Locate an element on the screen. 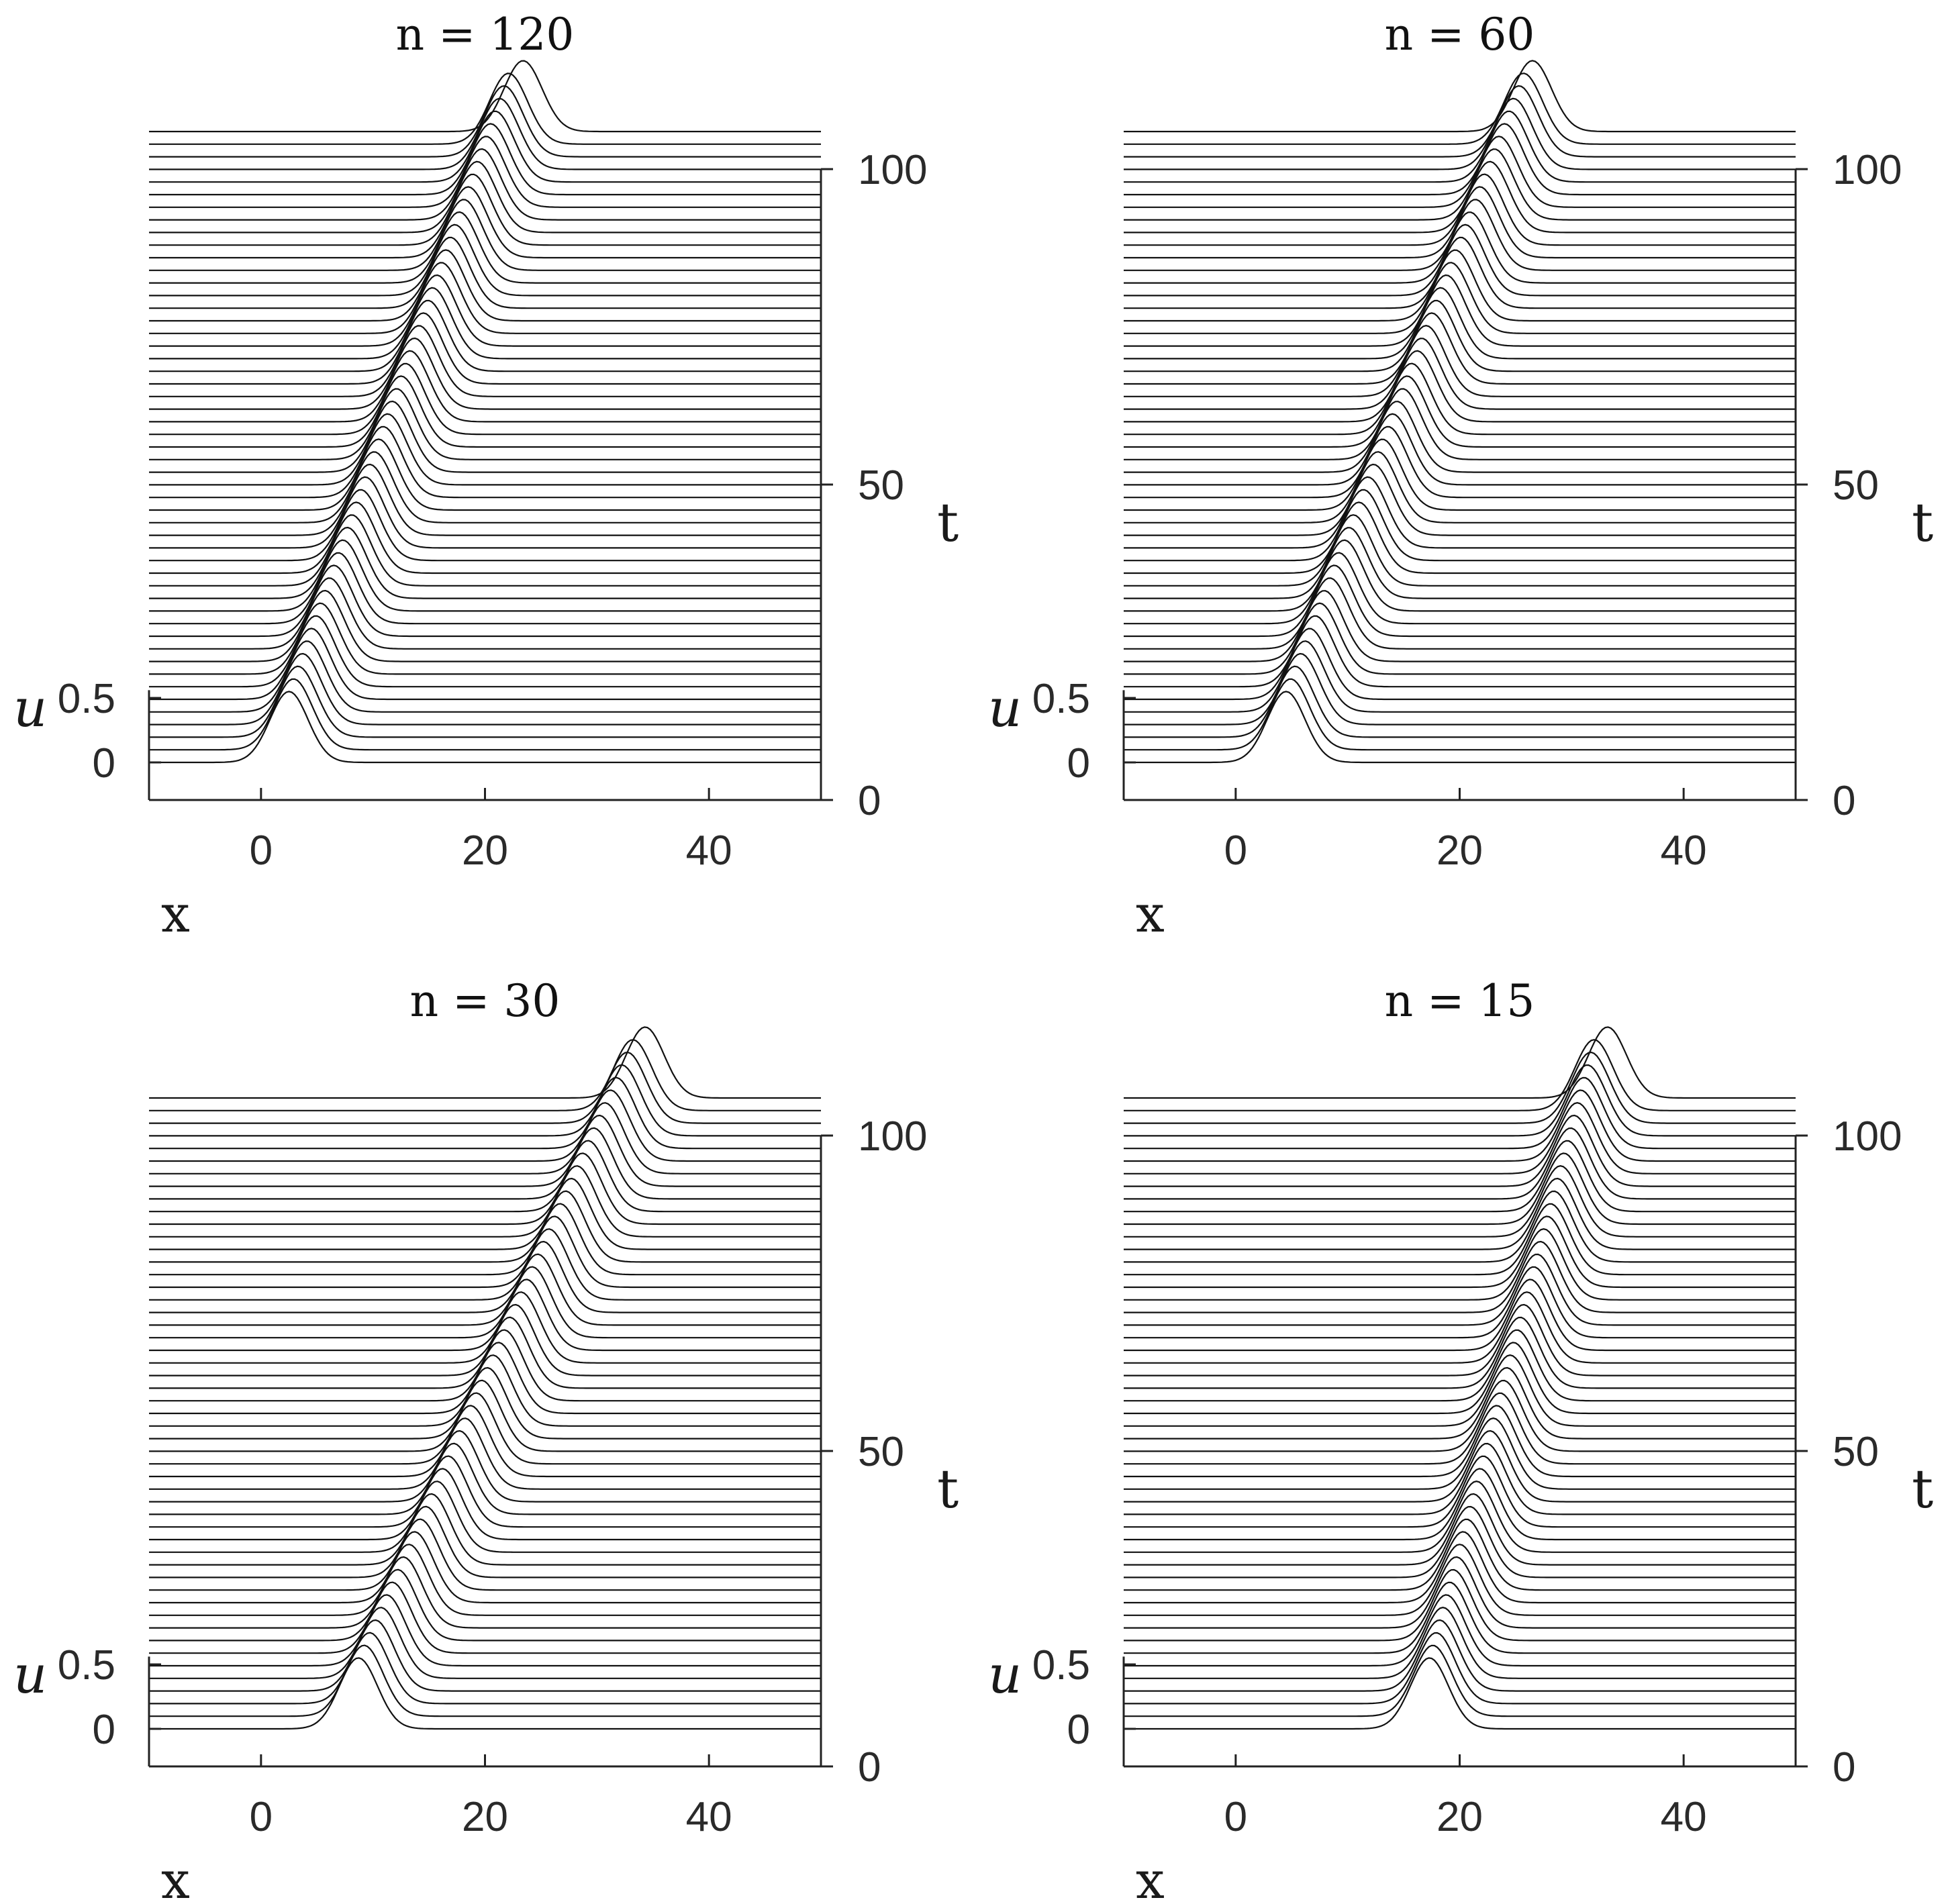  panel-title: n = 30 is located at coordinates (485, 1001).